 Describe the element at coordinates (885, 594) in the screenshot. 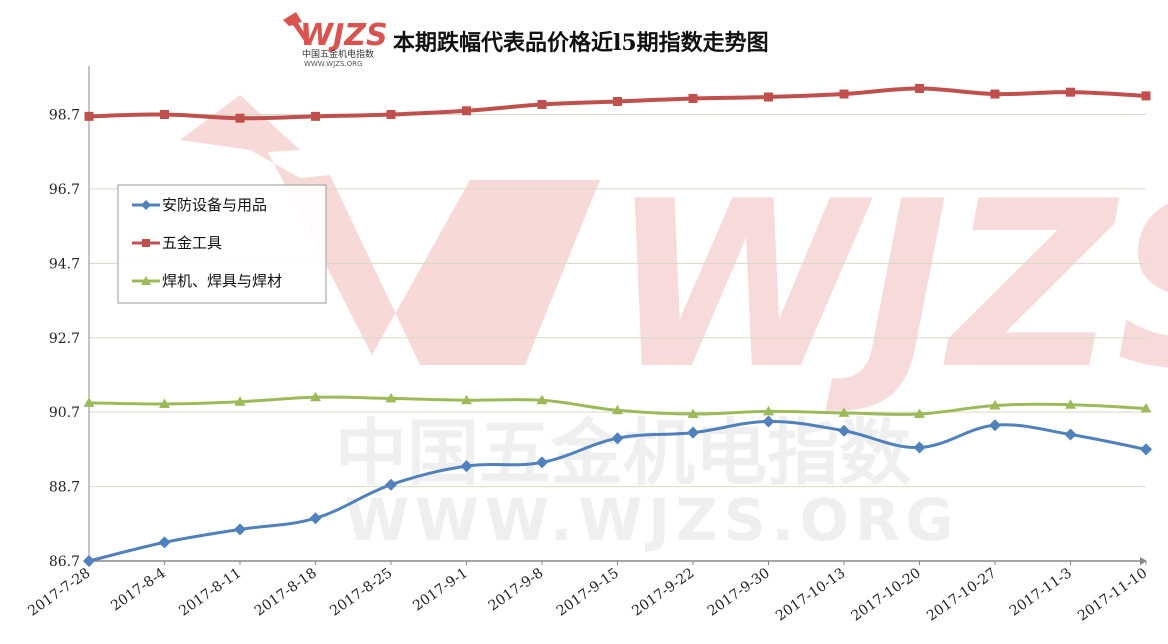

I see `x-tick-label: 2017-10-20` at that location.